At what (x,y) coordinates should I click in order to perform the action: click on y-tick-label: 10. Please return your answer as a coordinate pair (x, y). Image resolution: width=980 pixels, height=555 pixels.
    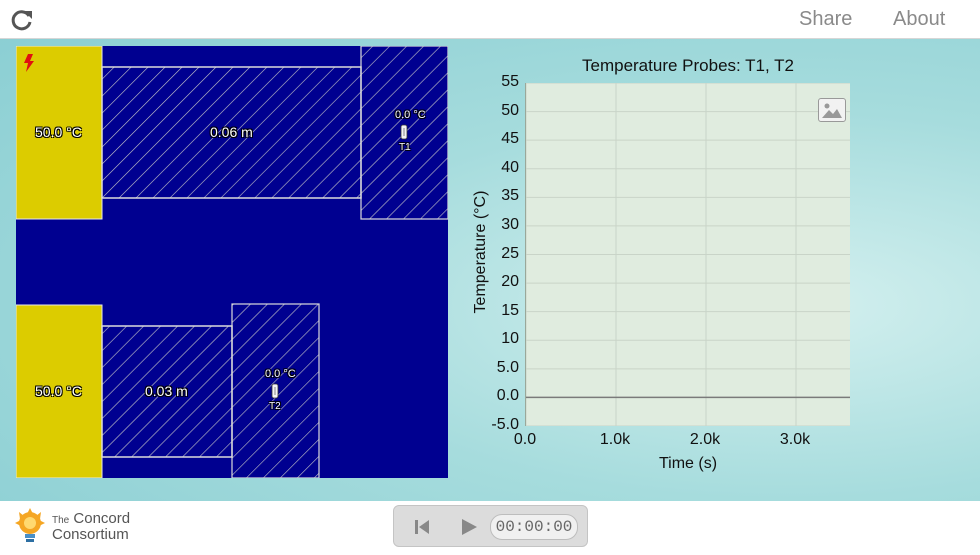
    Looking at the image, I should click on (510, 339).